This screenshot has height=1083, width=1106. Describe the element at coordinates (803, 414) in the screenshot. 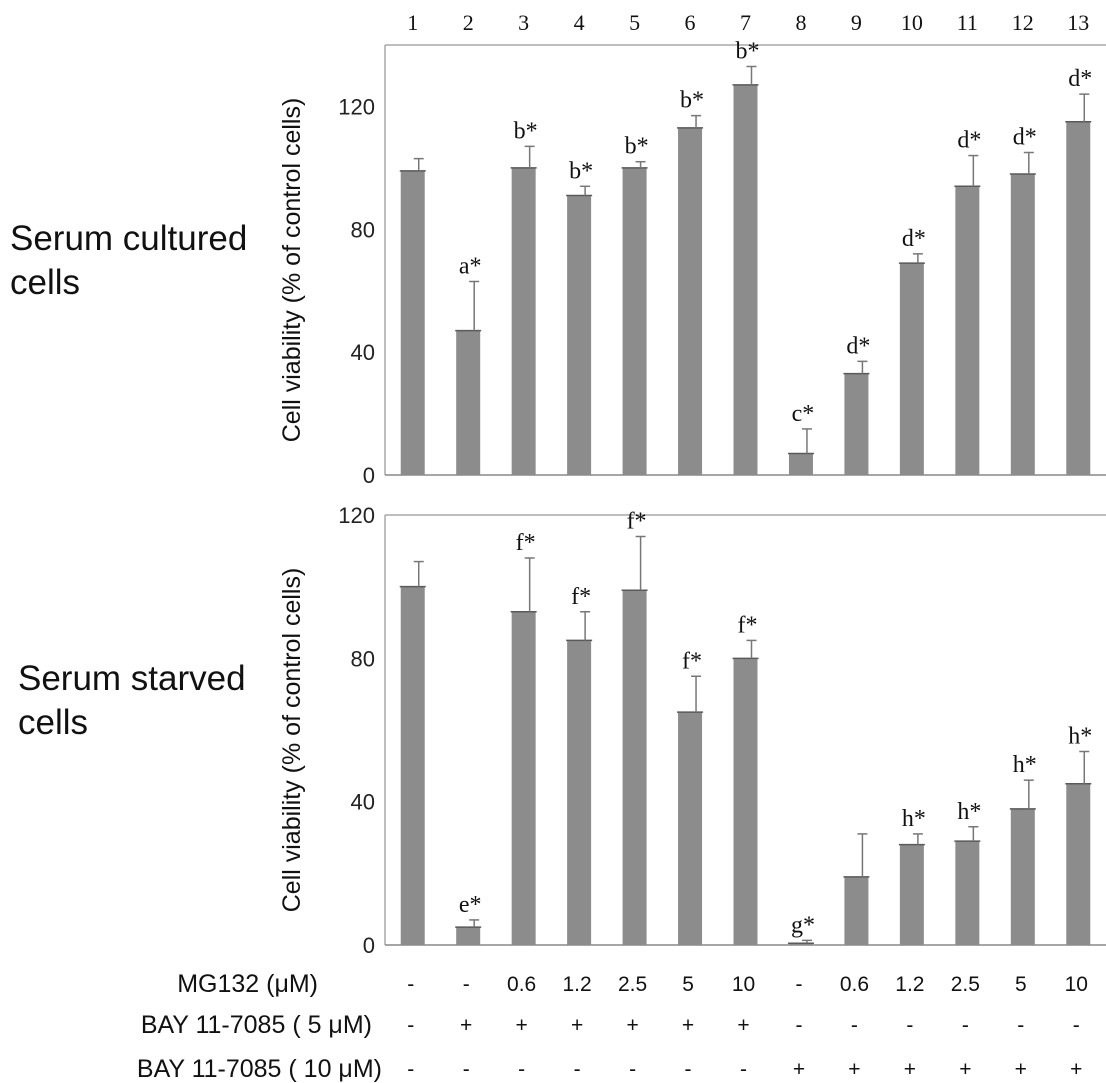

I see `significance-label: c*` at that location.